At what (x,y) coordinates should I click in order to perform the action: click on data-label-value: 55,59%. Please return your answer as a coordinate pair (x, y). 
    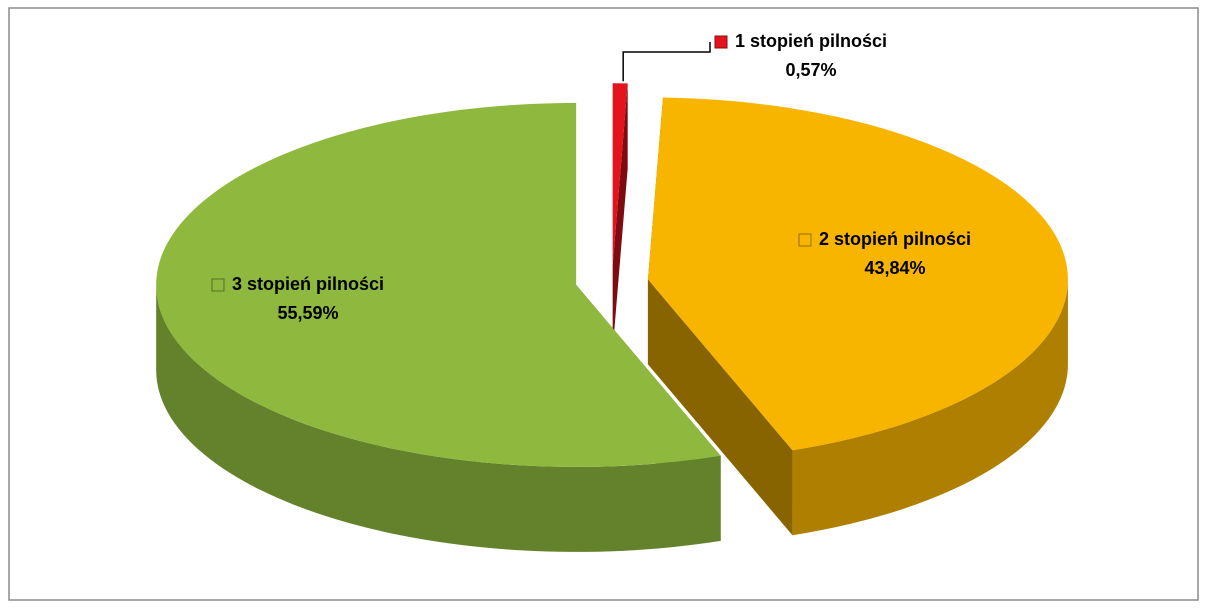
    Looking at the image, I should click on (307, 313).